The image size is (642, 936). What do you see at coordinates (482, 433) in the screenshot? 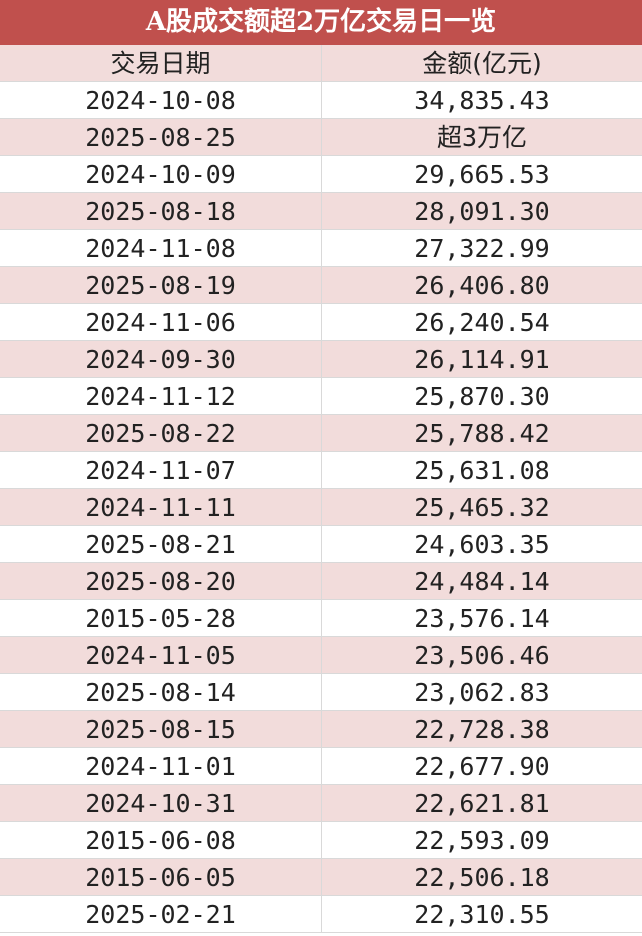
I see `amount-cell: 25,788.42` at bounding box center [482, 433].